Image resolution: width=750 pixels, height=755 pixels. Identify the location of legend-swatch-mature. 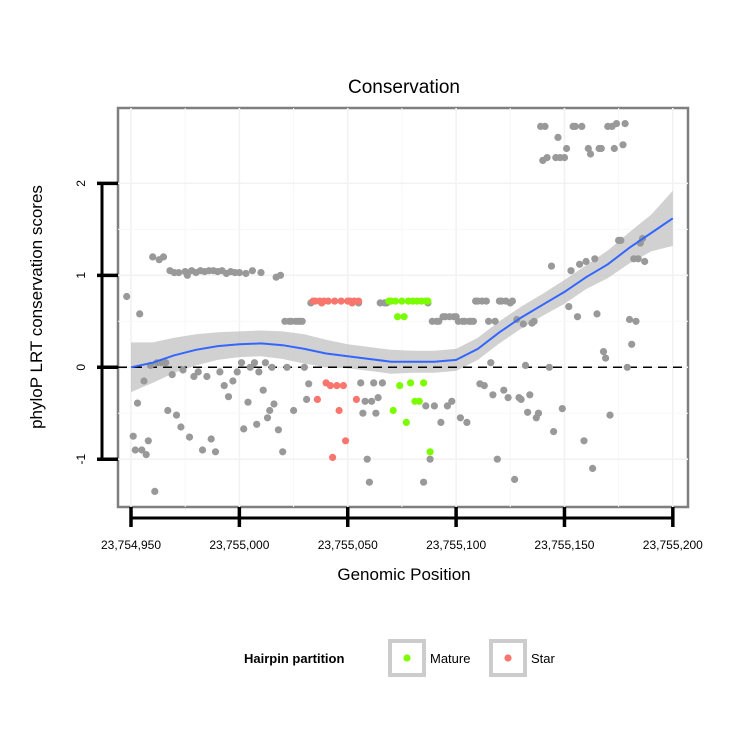
(407, 658).